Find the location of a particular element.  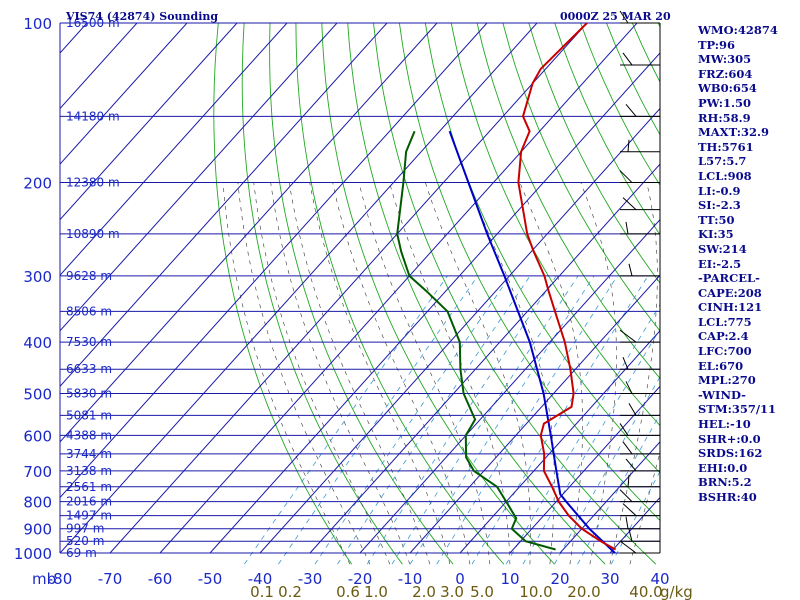

height-label: 4388 m is located at coordinates (89, 435).